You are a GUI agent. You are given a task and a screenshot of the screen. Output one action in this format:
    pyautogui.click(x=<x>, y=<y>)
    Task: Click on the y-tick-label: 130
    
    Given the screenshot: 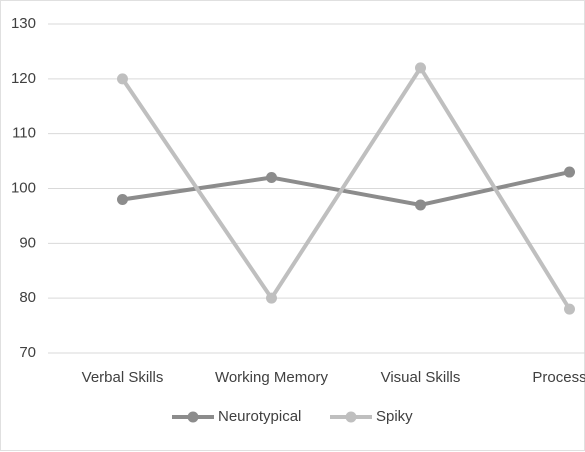 What is the action you would take?
    pyautogui.click(x=23, y=23)
    